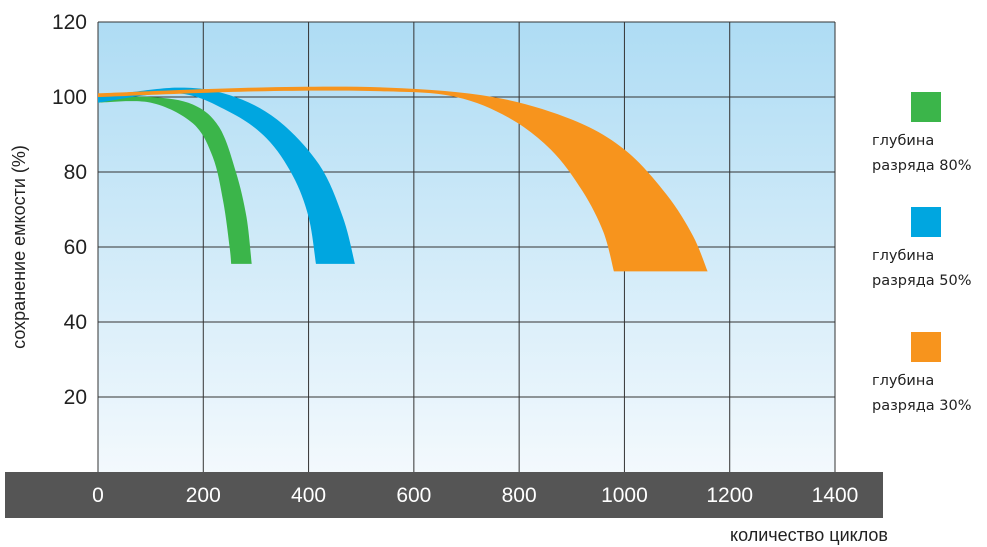 The height and width of the screenshot is (547, 987). I want to click on x-tick-labels: 0 200 400 600 800 1000 1200 1400, so click(475, 495).